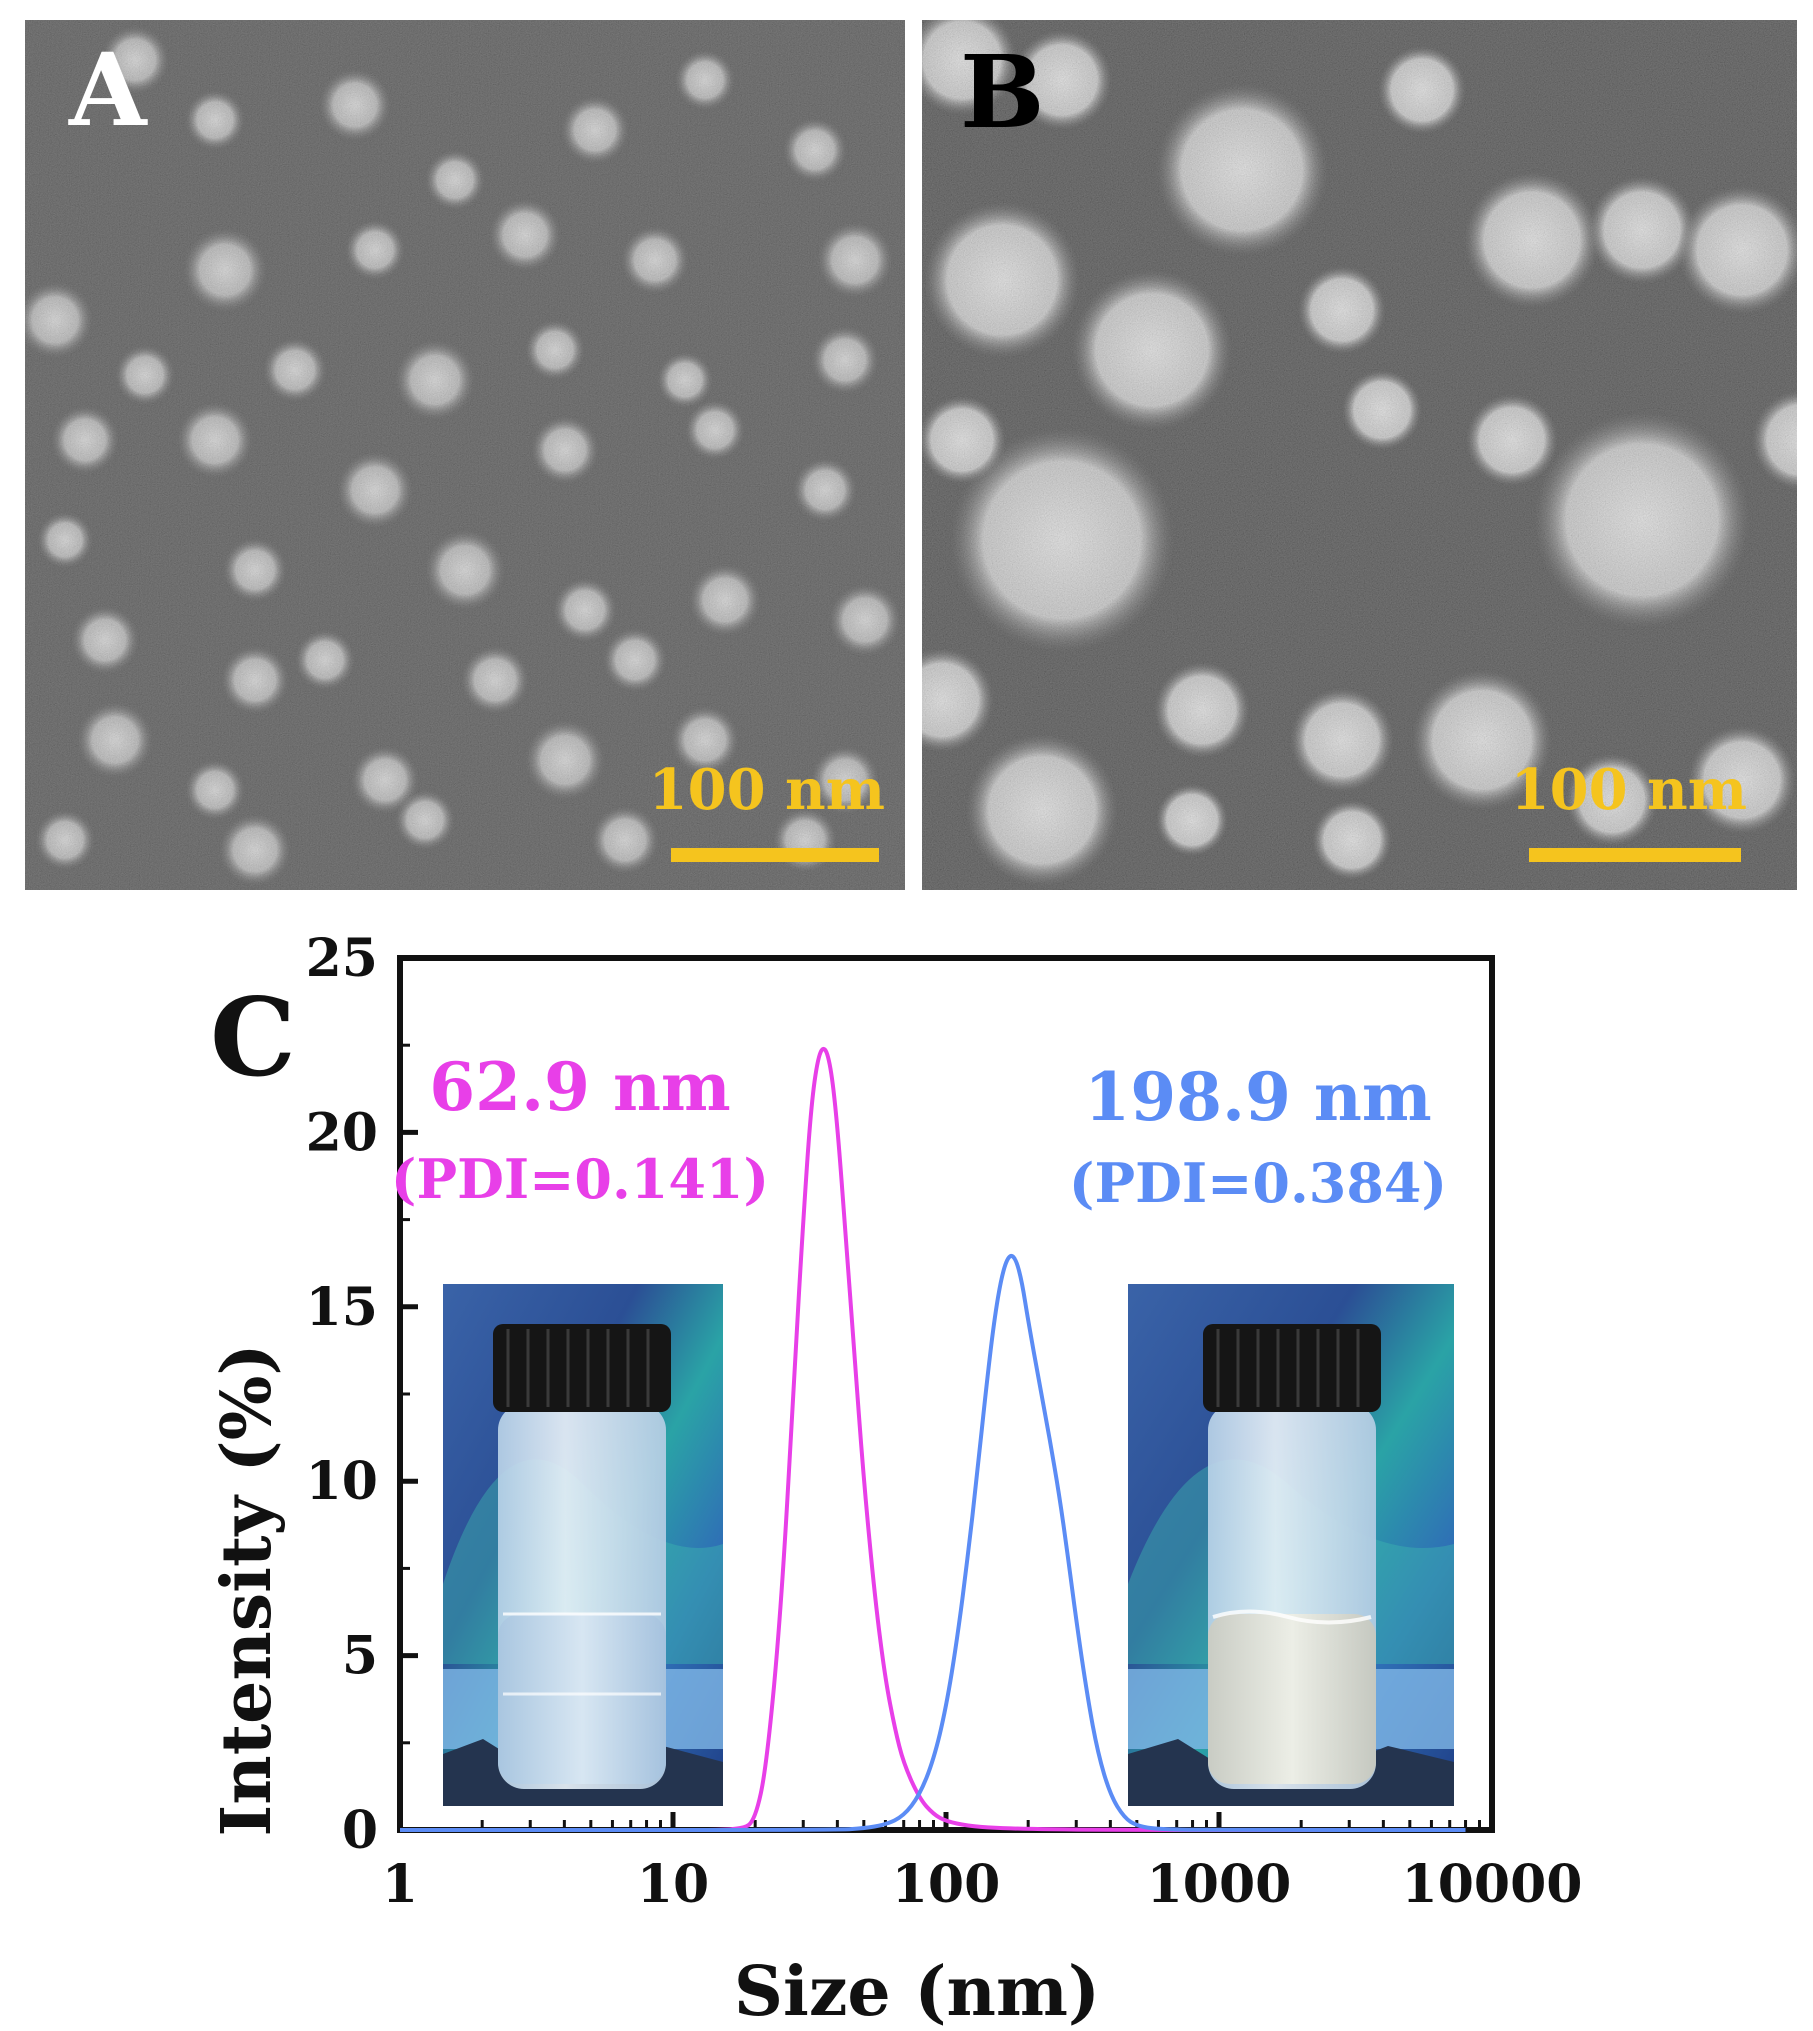  Describe the element at coordinates (775, 855) in the screenshot. I see `scale-bar-a` at that location.